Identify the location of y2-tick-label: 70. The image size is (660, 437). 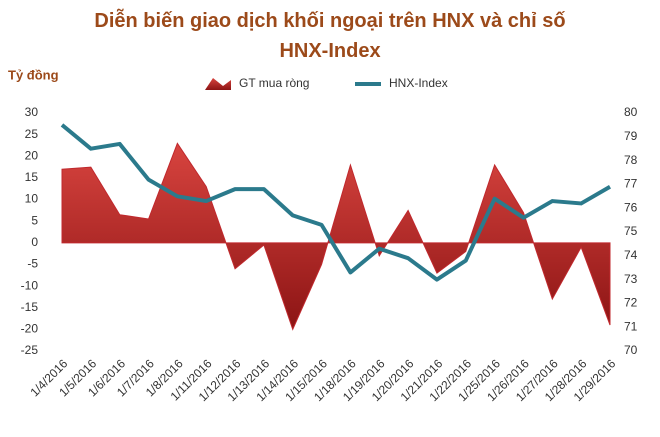
(631, 350).